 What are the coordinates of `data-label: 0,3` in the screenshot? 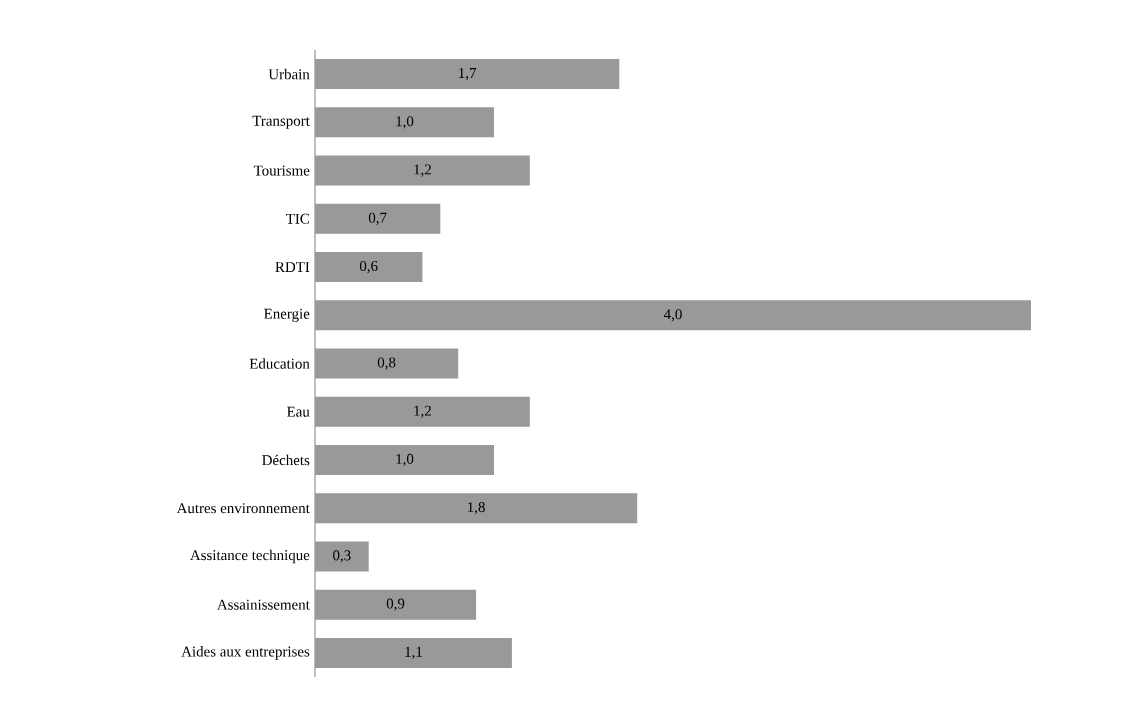 It's located at (342, 556).